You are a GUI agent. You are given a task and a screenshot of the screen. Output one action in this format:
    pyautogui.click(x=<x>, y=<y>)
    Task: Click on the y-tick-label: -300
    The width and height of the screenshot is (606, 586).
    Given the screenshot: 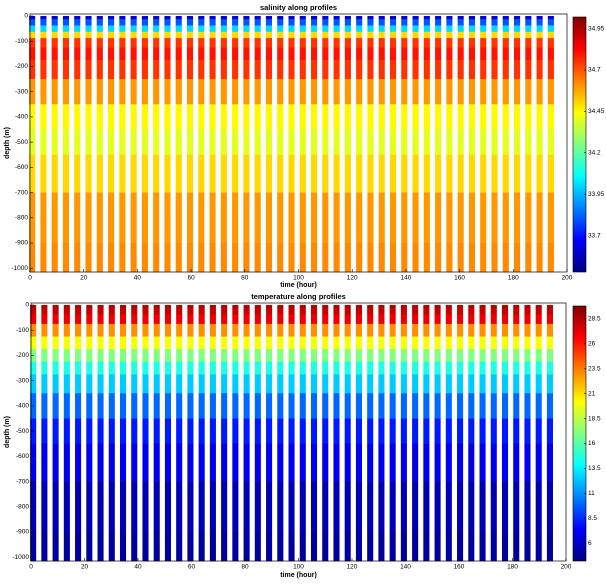 What is the action you would take?
    pyautogui.click(x=21, y=91)
    